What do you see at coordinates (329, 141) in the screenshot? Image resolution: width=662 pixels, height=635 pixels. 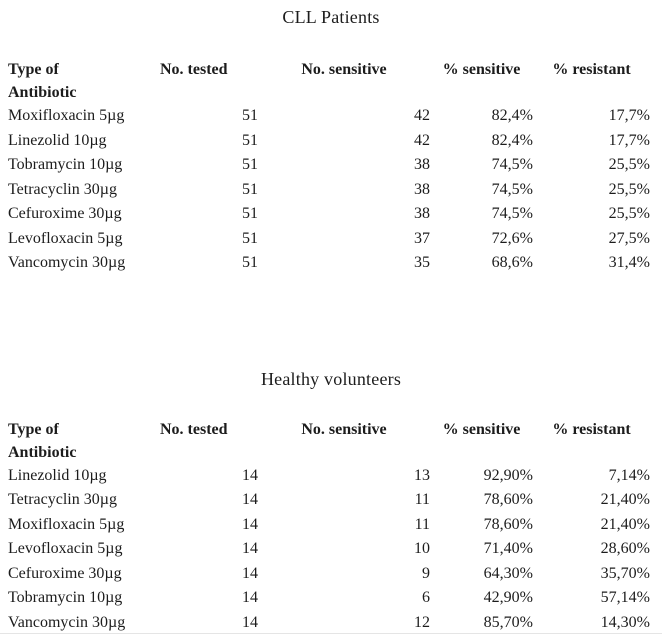 I see `table-row: Linezolid 10µg 51 42 82,4% 17,7%` at bounding box center [329, 141].